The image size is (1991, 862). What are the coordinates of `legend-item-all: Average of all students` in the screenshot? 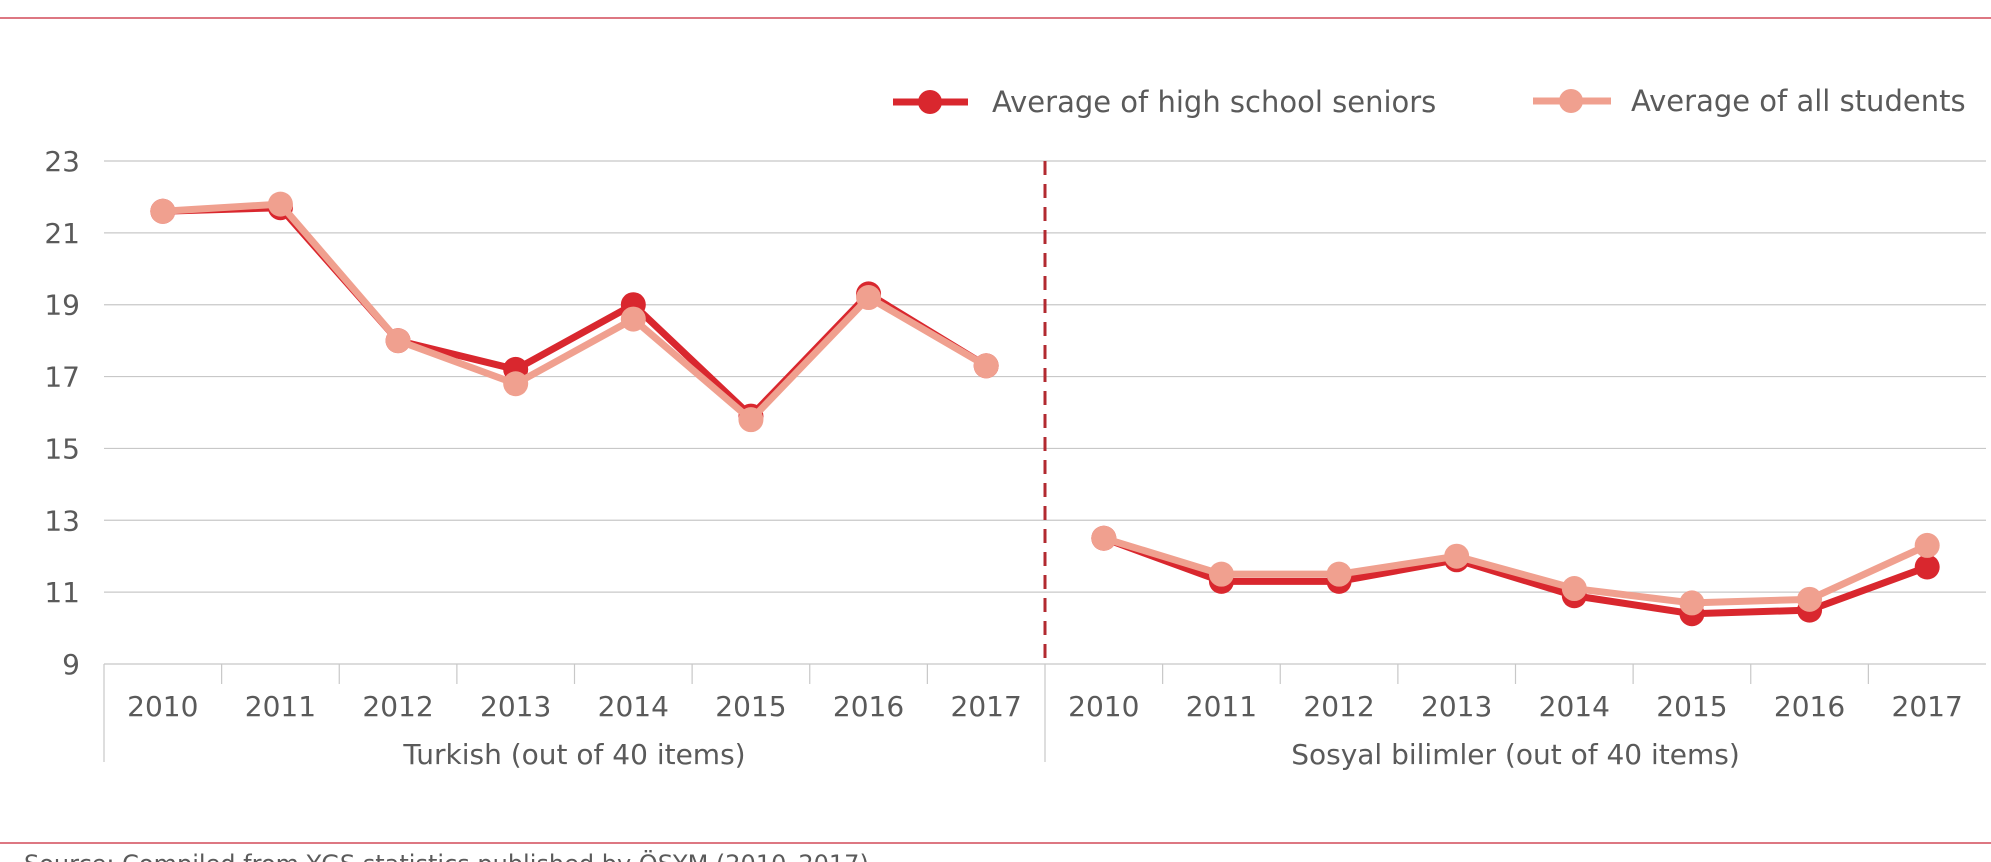 It's located at (1749, 101).